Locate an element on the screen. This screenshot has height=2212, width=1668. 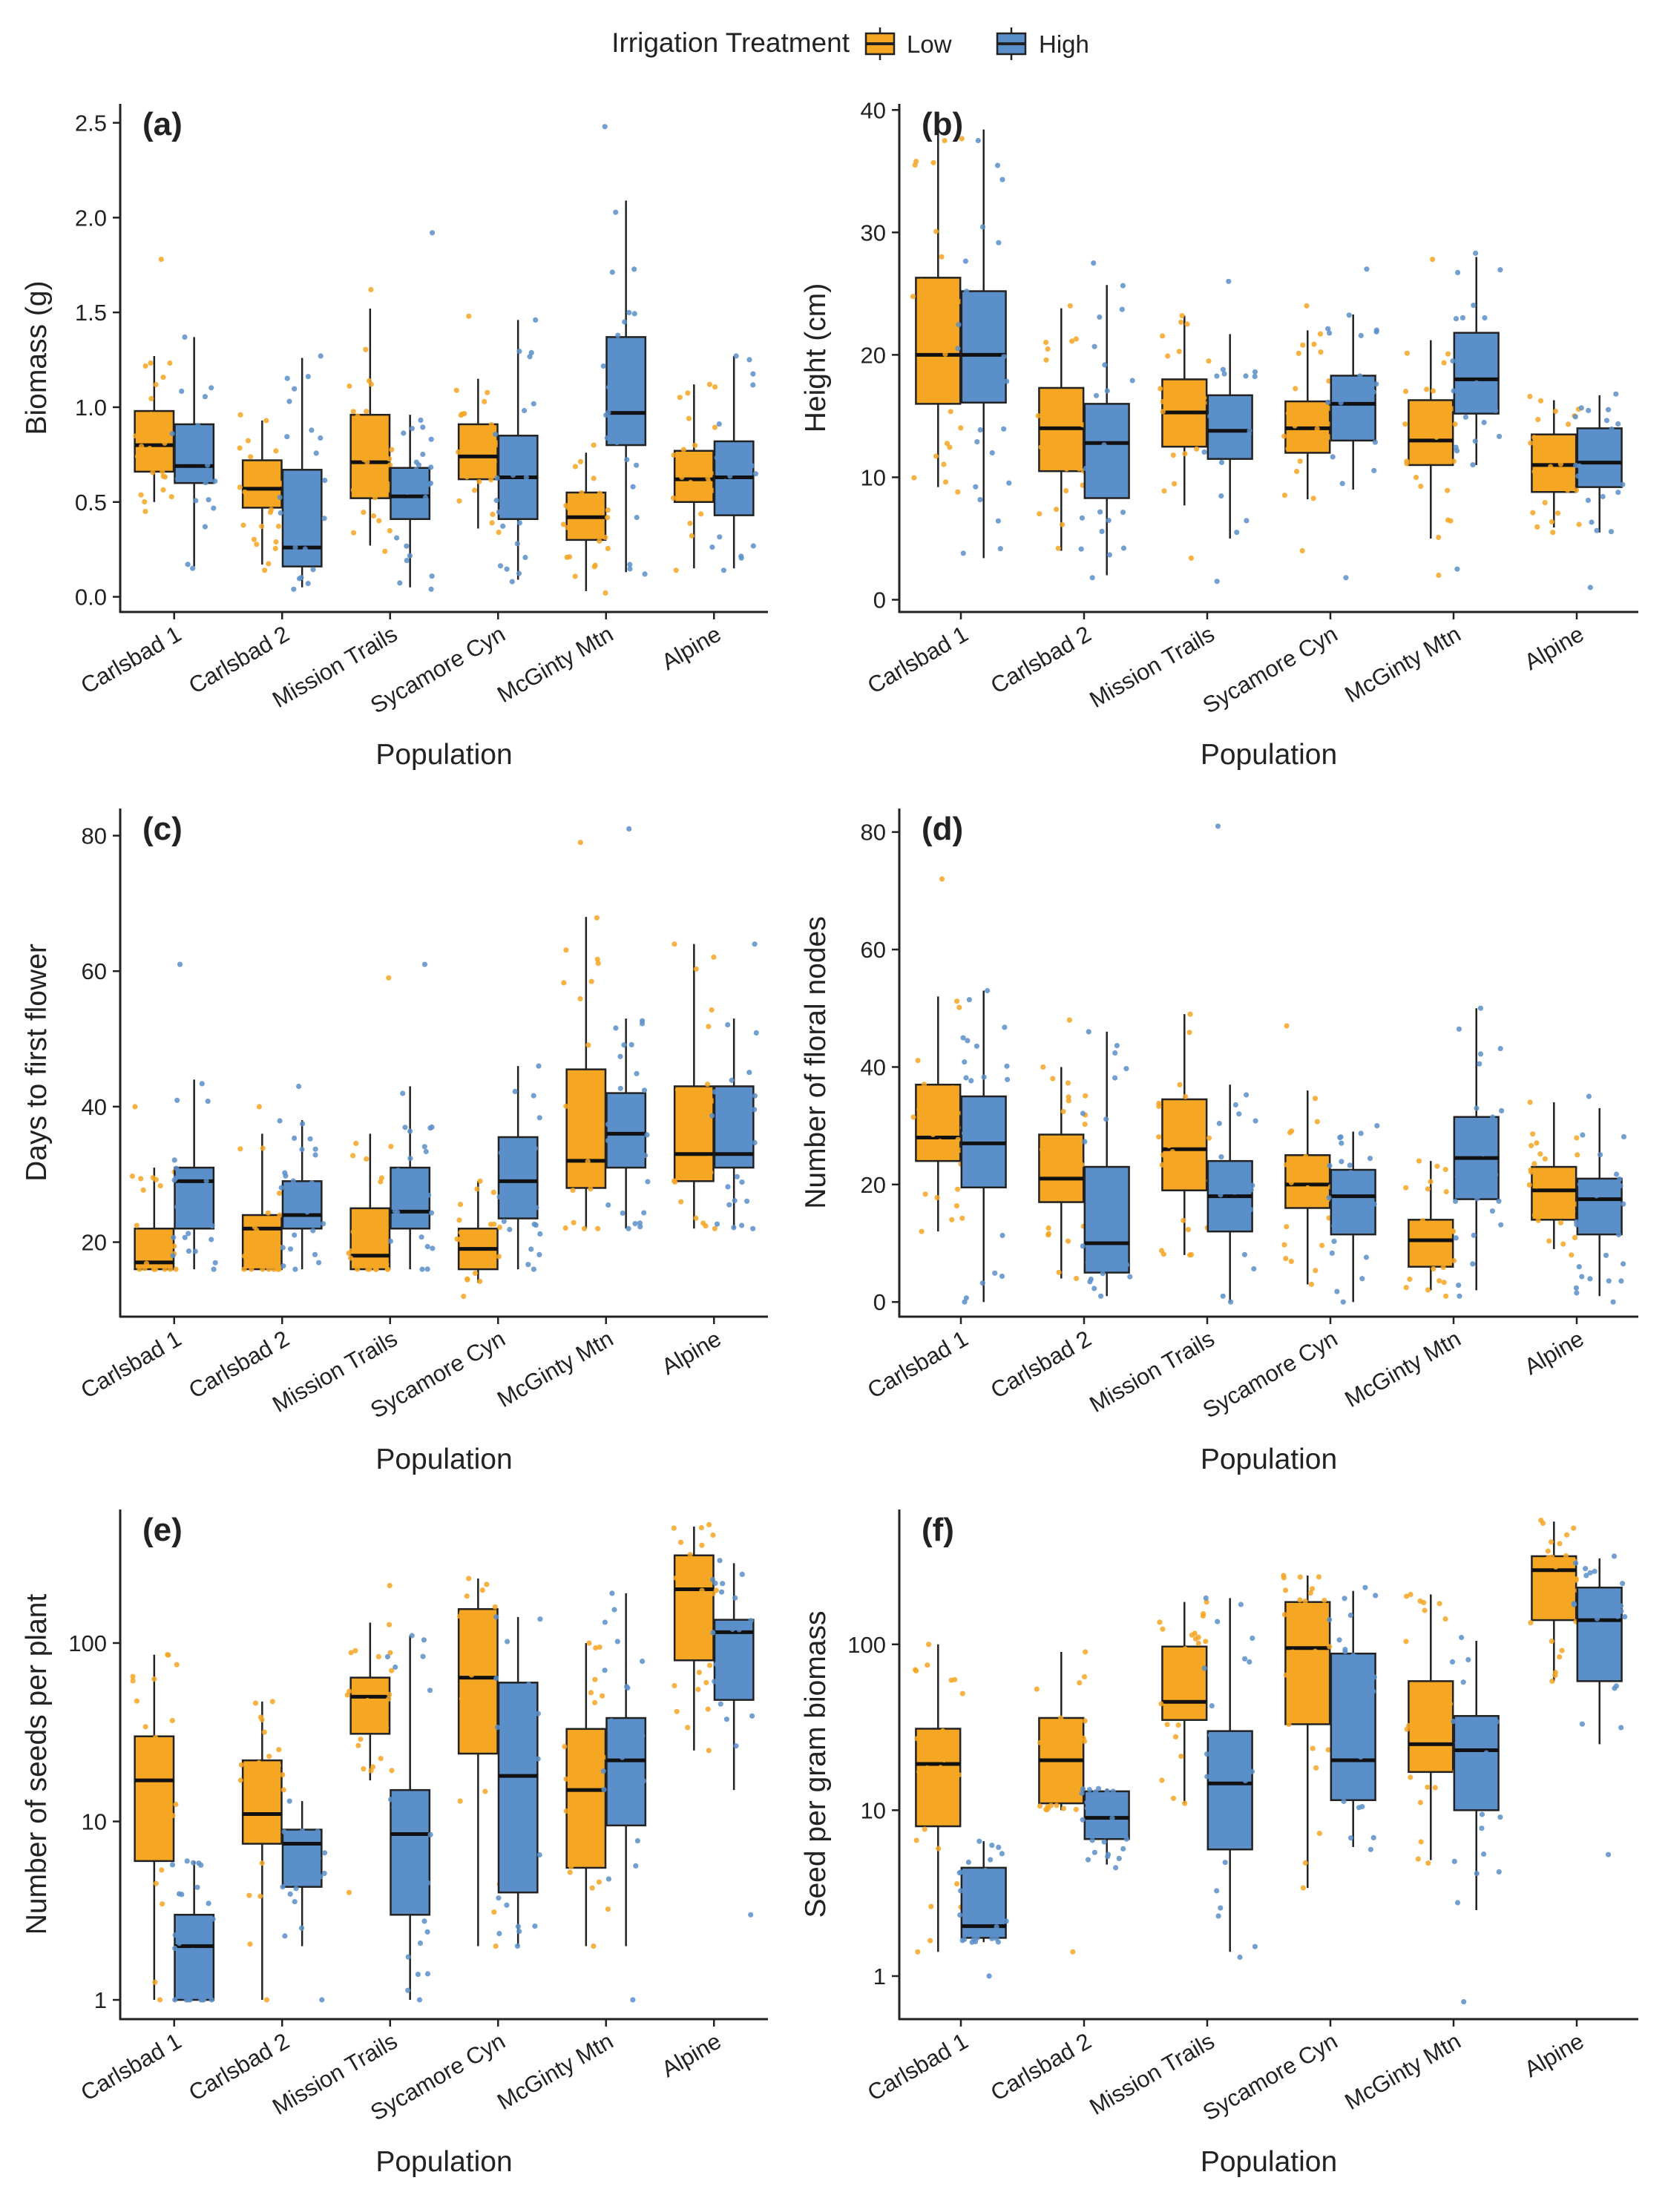
panel-c-low-box-6-points is located at coordinates (696, 1086).